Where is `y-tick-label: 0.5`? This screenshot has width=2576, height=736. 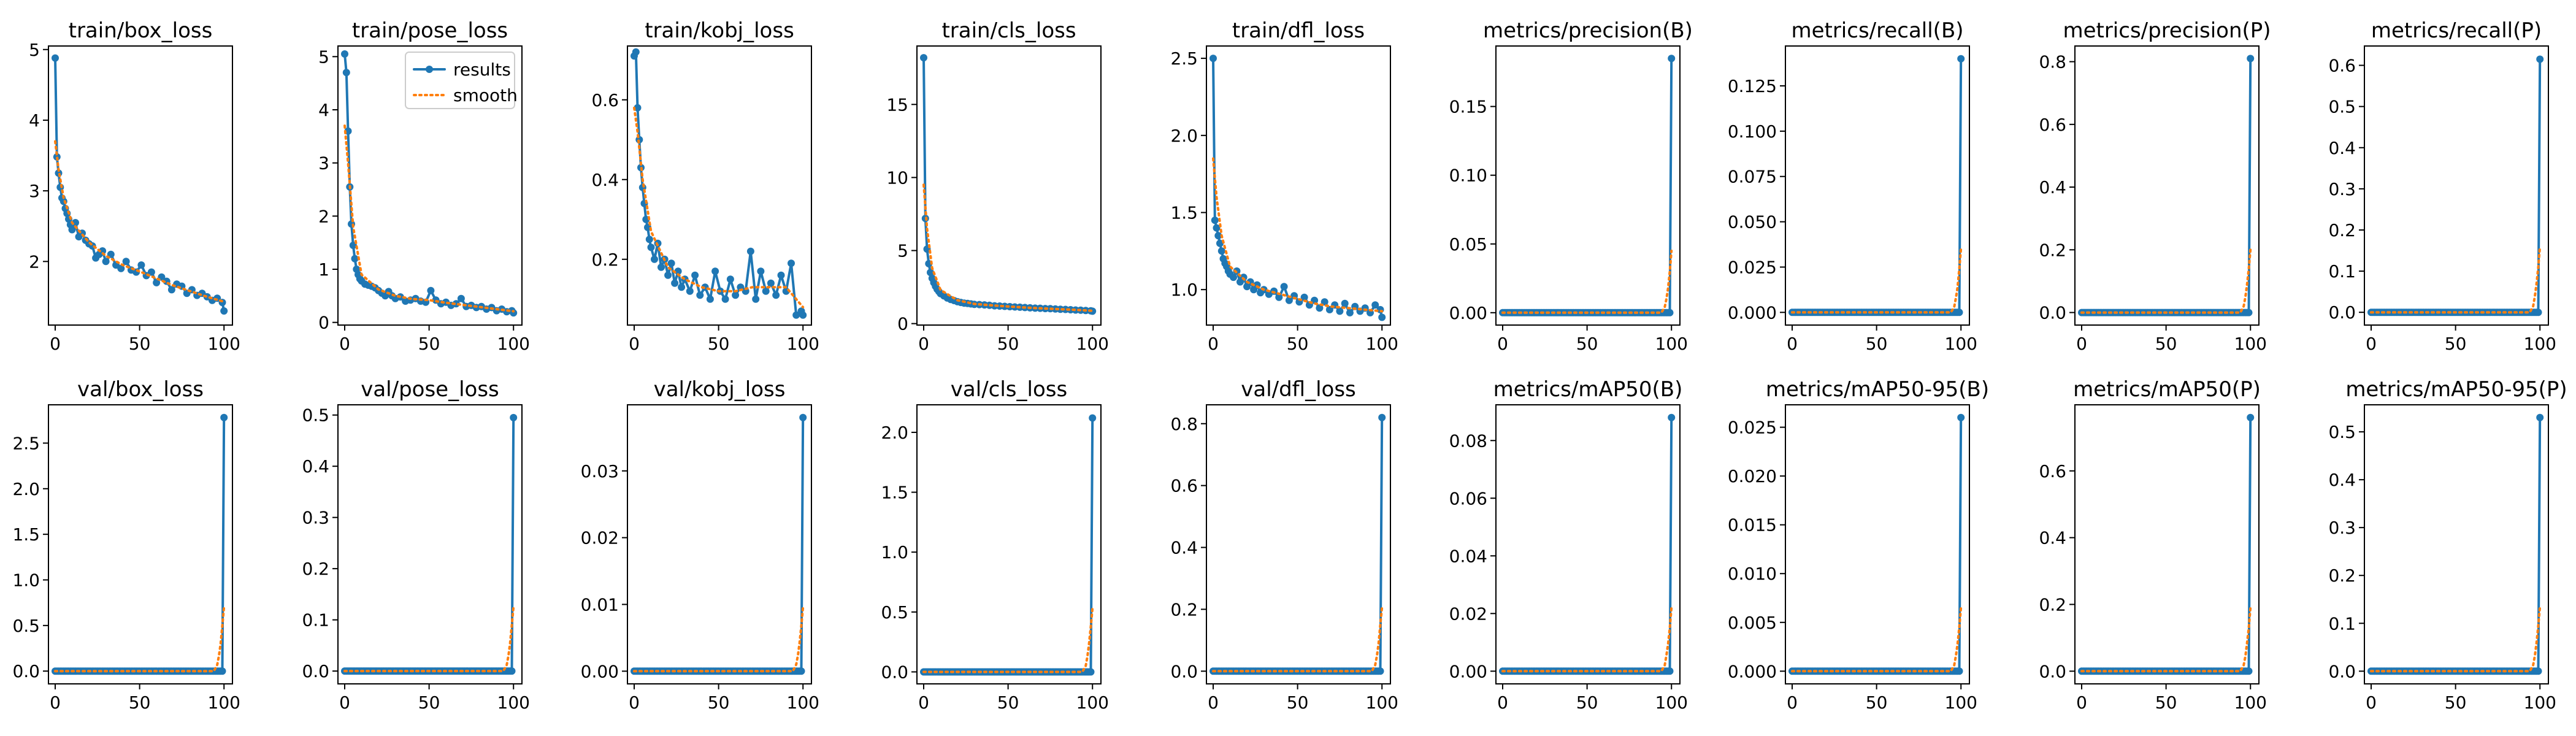
y-tick-label: 0.5 is located at coordinates (2342, 432).